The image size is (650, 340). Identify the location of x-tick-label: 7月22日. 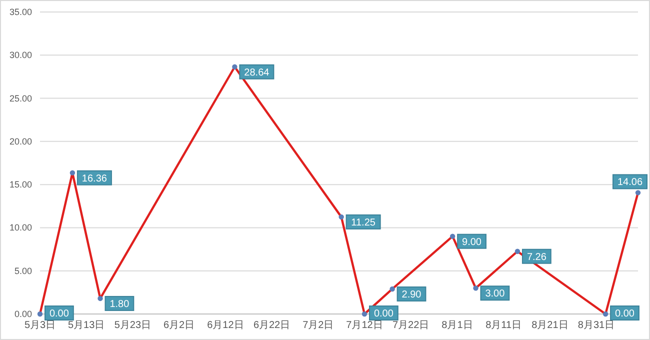
(411, 325).